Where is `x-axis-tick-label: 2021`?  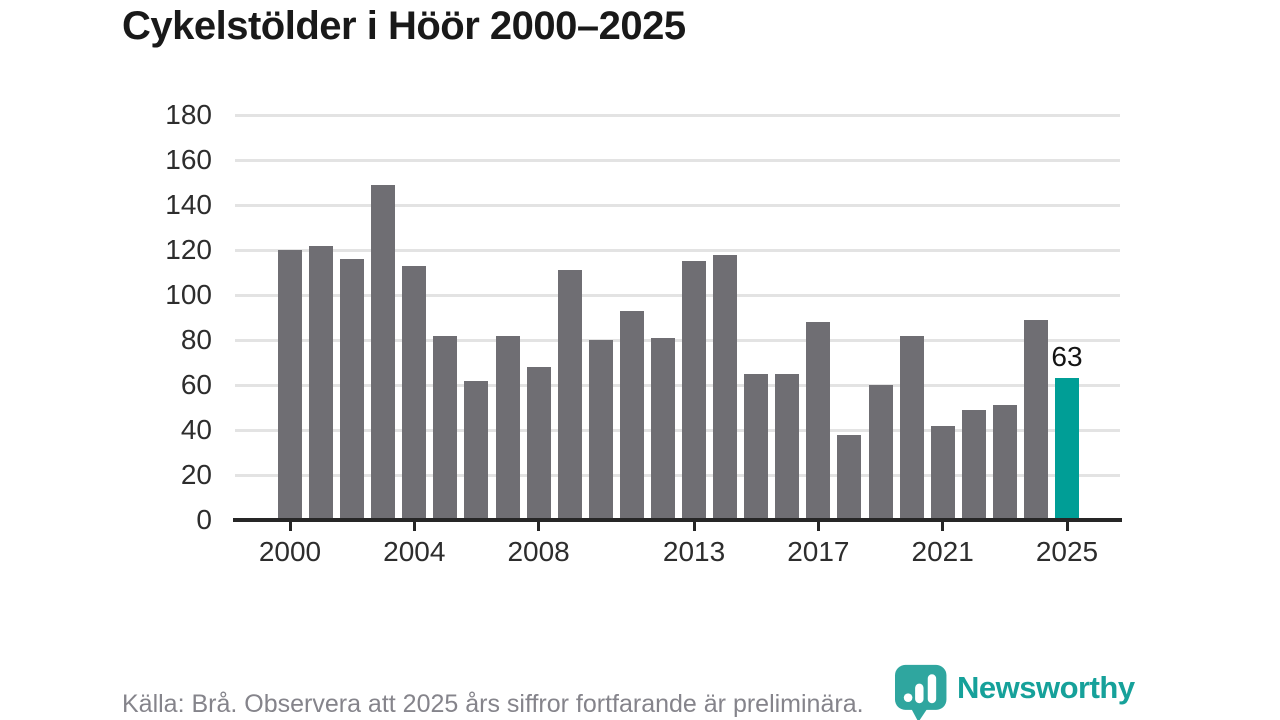
x-axis-tick-label: 2021 is located at coordinates (942, 551).